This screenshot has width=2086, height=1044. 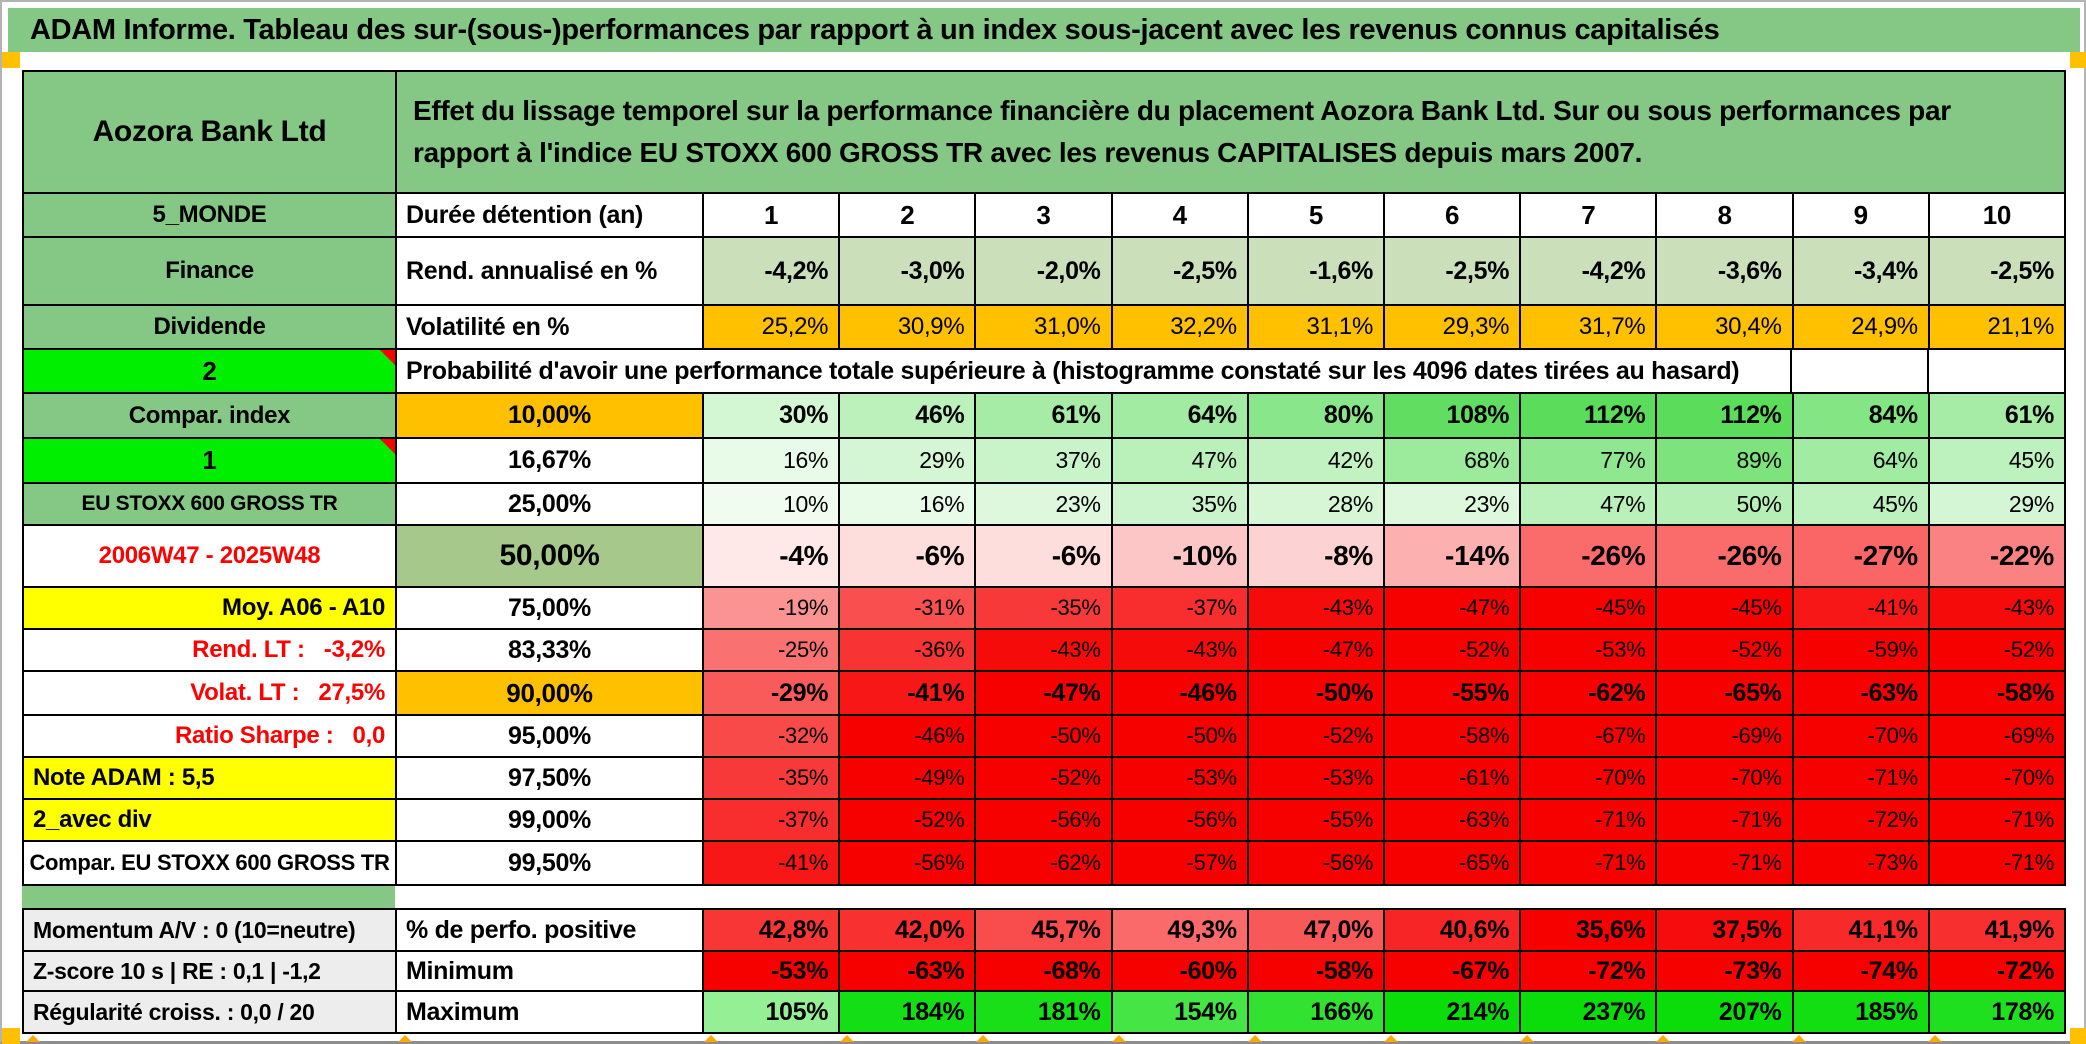 I want to click on cell-p995-c4: -57%, so click(x=1180, y=863).